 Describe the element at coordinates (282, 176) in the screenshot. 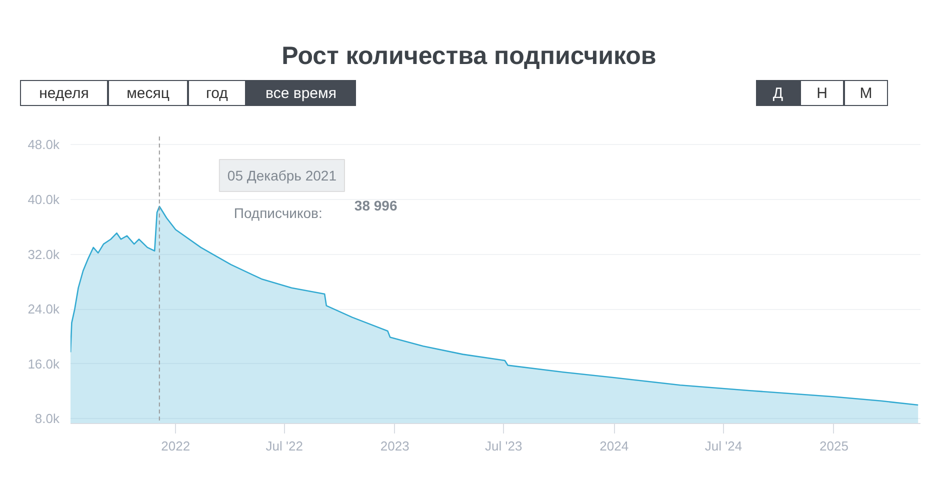

I see `annotation: 05 Декабрь 2021` at that location.